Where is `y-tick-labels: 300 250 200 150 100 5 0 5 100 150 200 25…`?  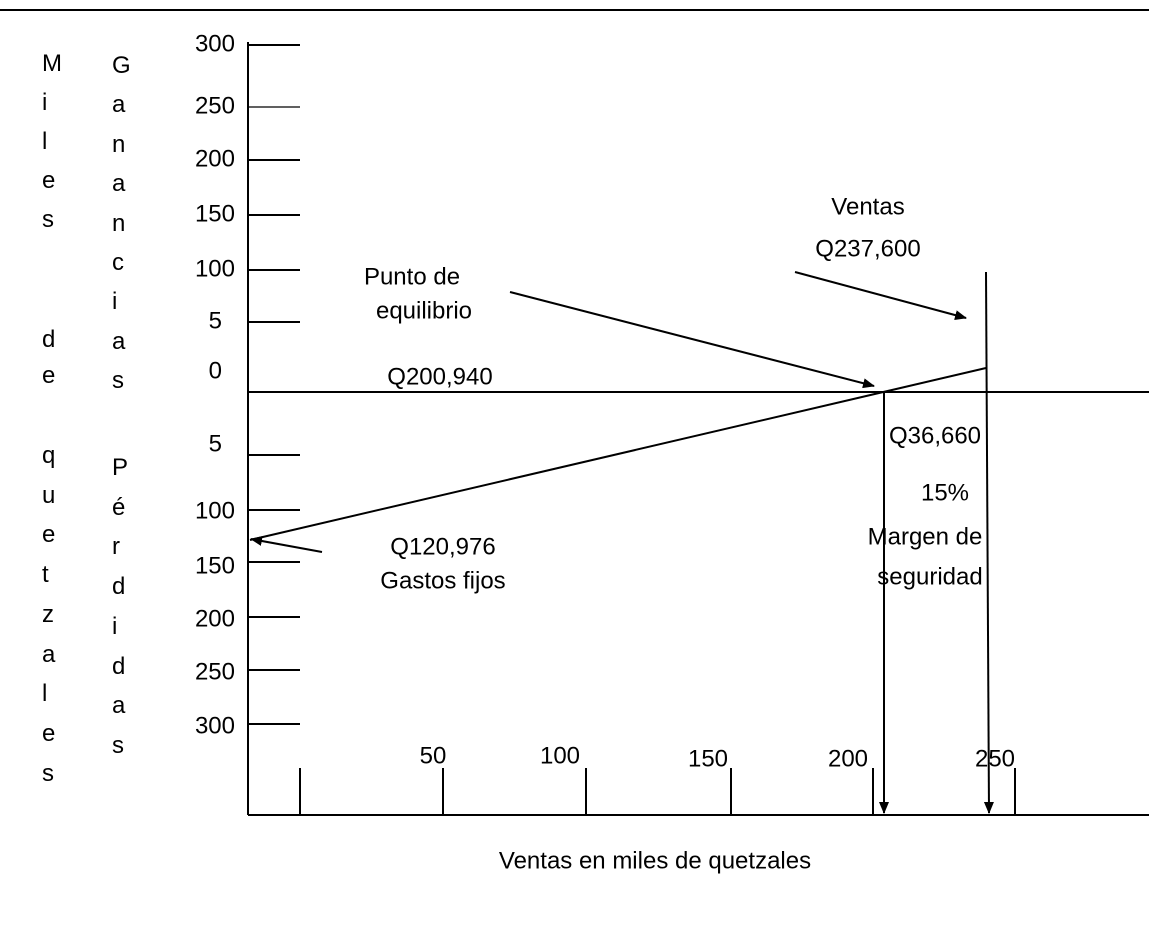 y-tick-labels: 300 250 200 150 100 5 0 5 100 150 200 25… is located at coordinates (215, 384).